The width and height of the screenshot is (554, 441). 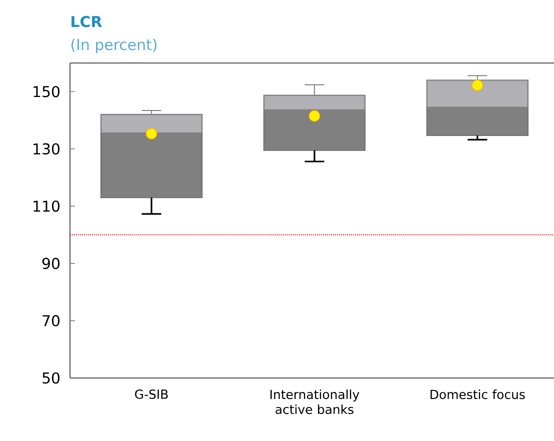 What do you see at coordinates (47, 206) in the screenshot?
I see `y-tick-label: 110` at bounding box center [47, 206].